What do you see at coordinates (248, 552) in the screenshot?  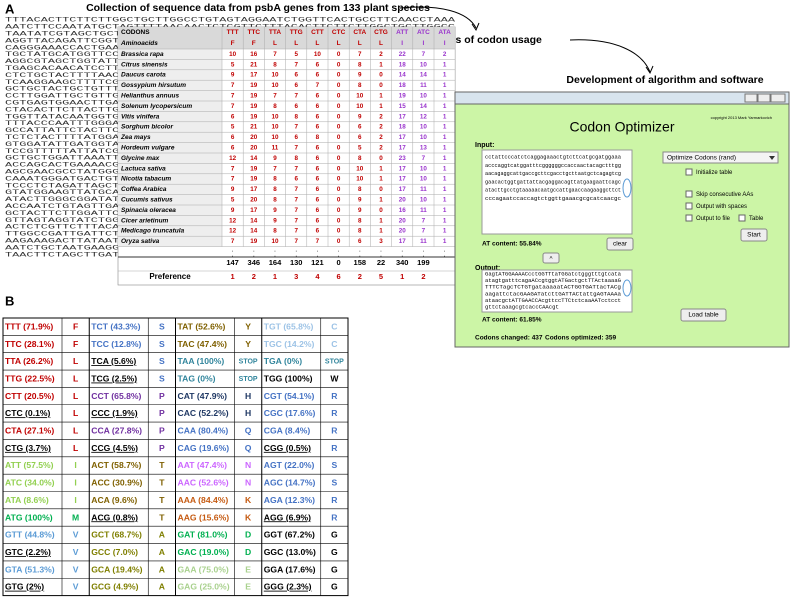 I see `amino-acid: D` at bounding box center [248, 552].